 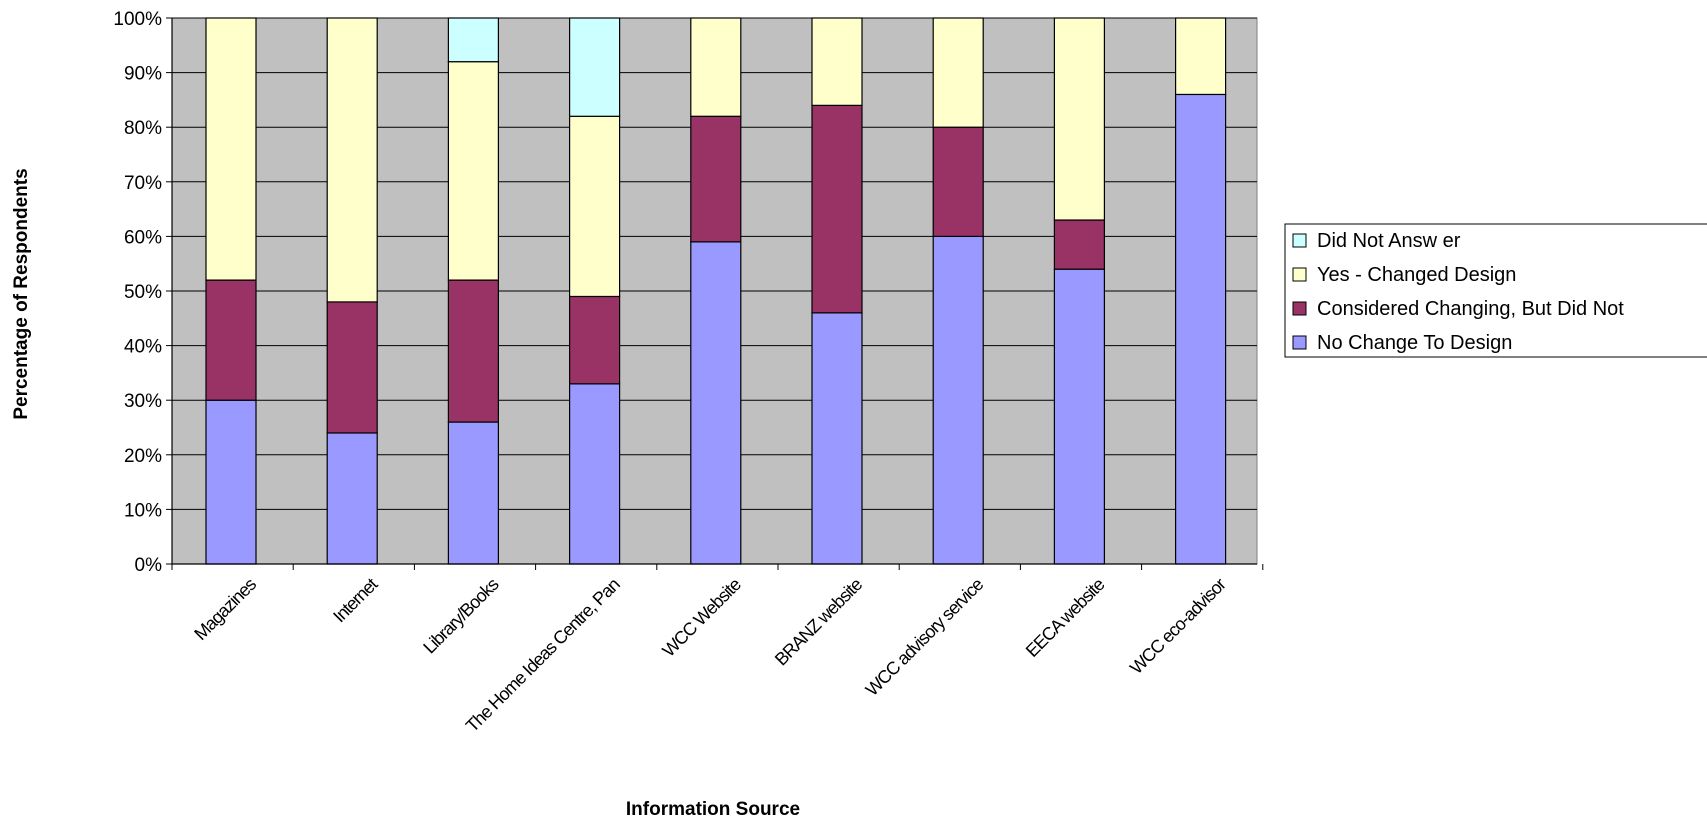 What do you see at coordinates (713, 809) in the screenshot?
I see `x-axis-title: Information Source` at bounding box center [713, 809].